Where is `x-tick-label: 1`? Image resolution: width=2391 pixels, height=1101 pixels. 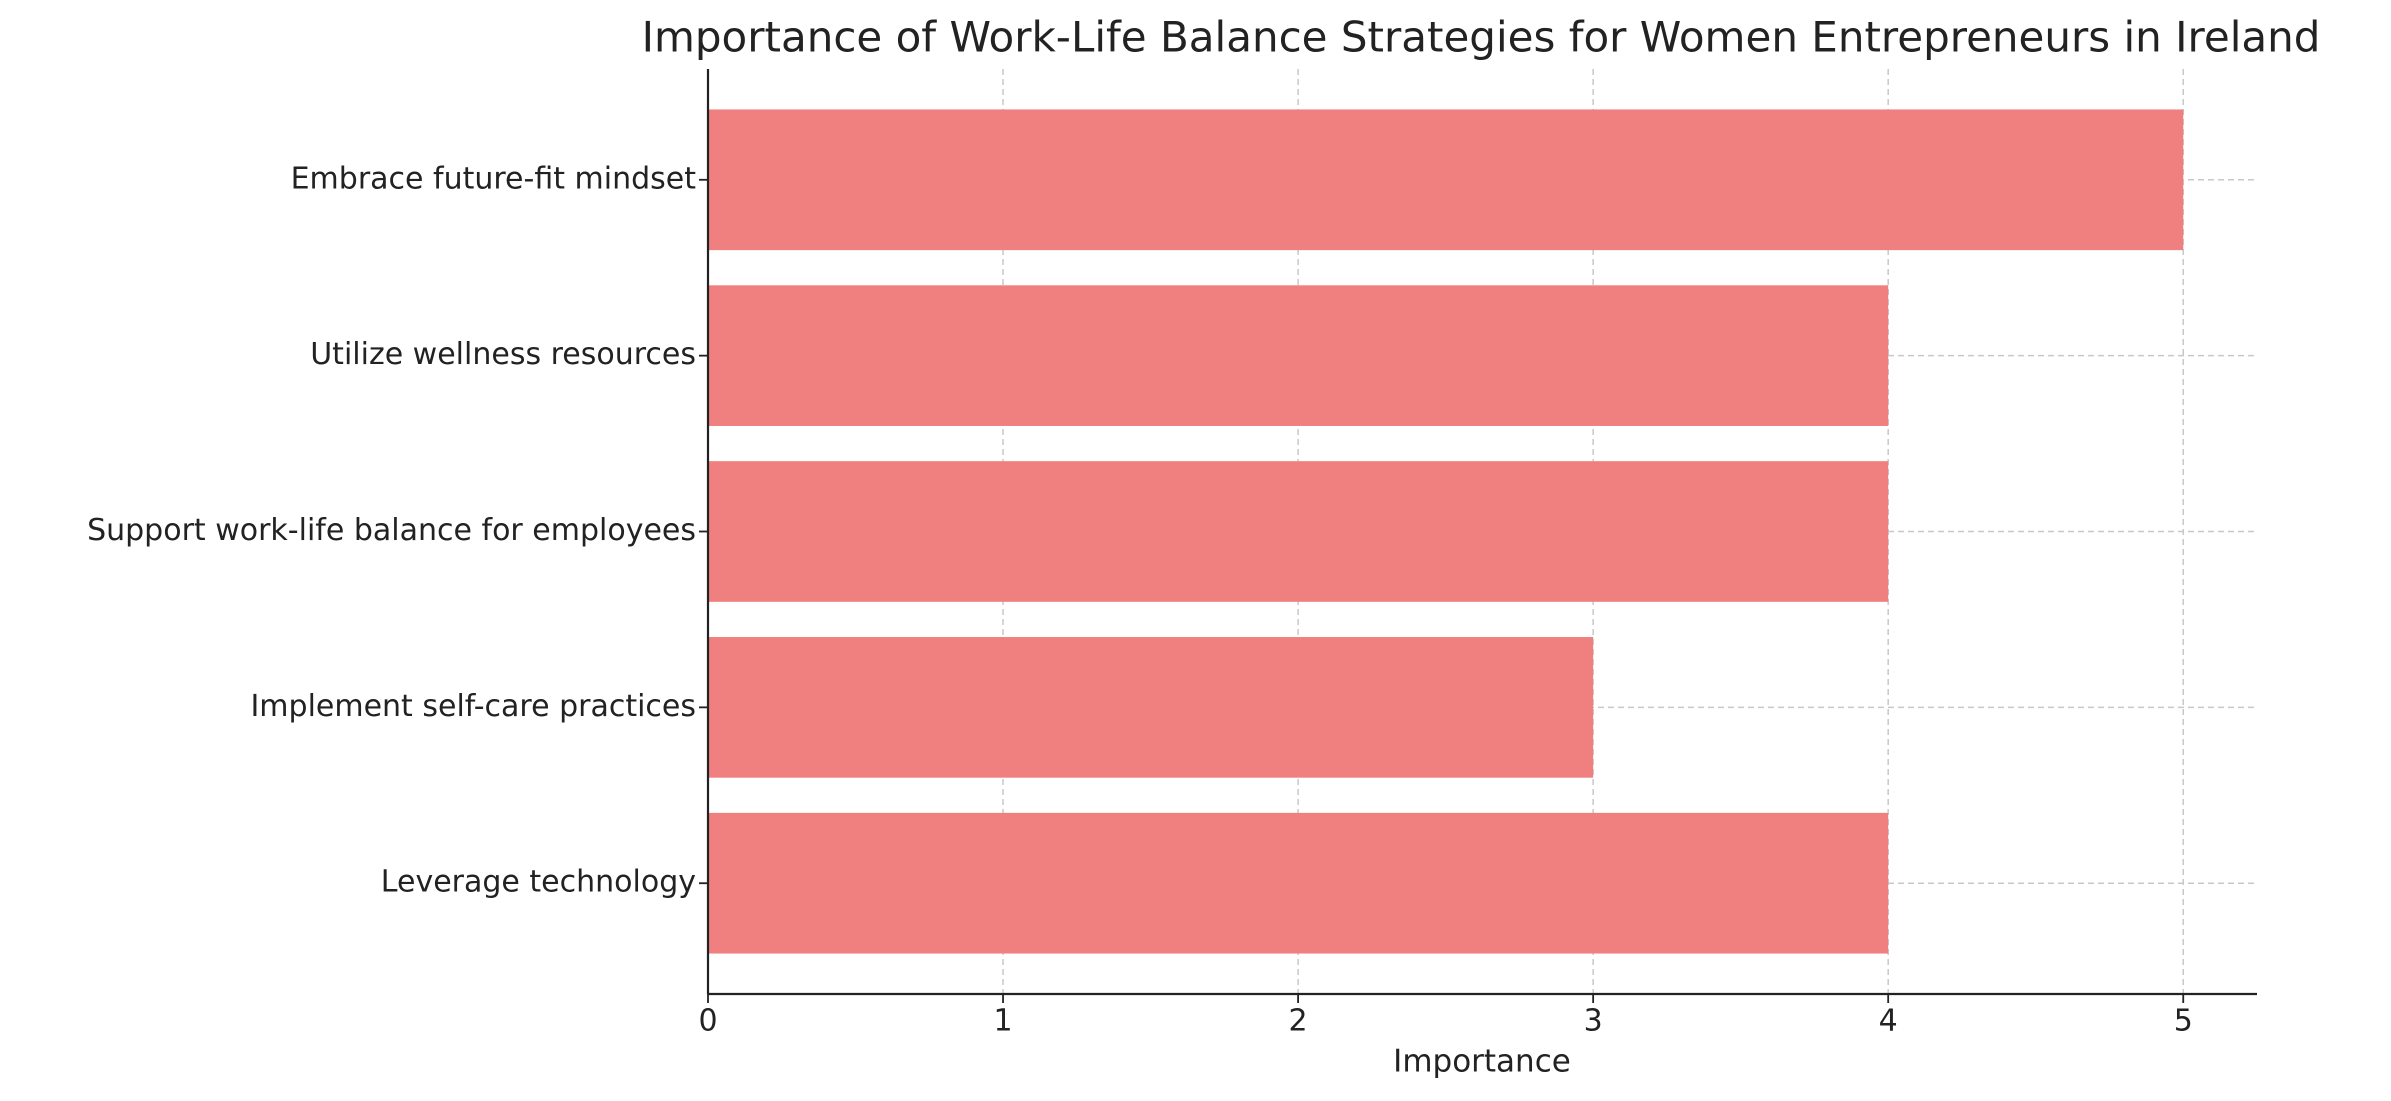 x-tick-label: 1 is located at coordinates (1003, 1021).